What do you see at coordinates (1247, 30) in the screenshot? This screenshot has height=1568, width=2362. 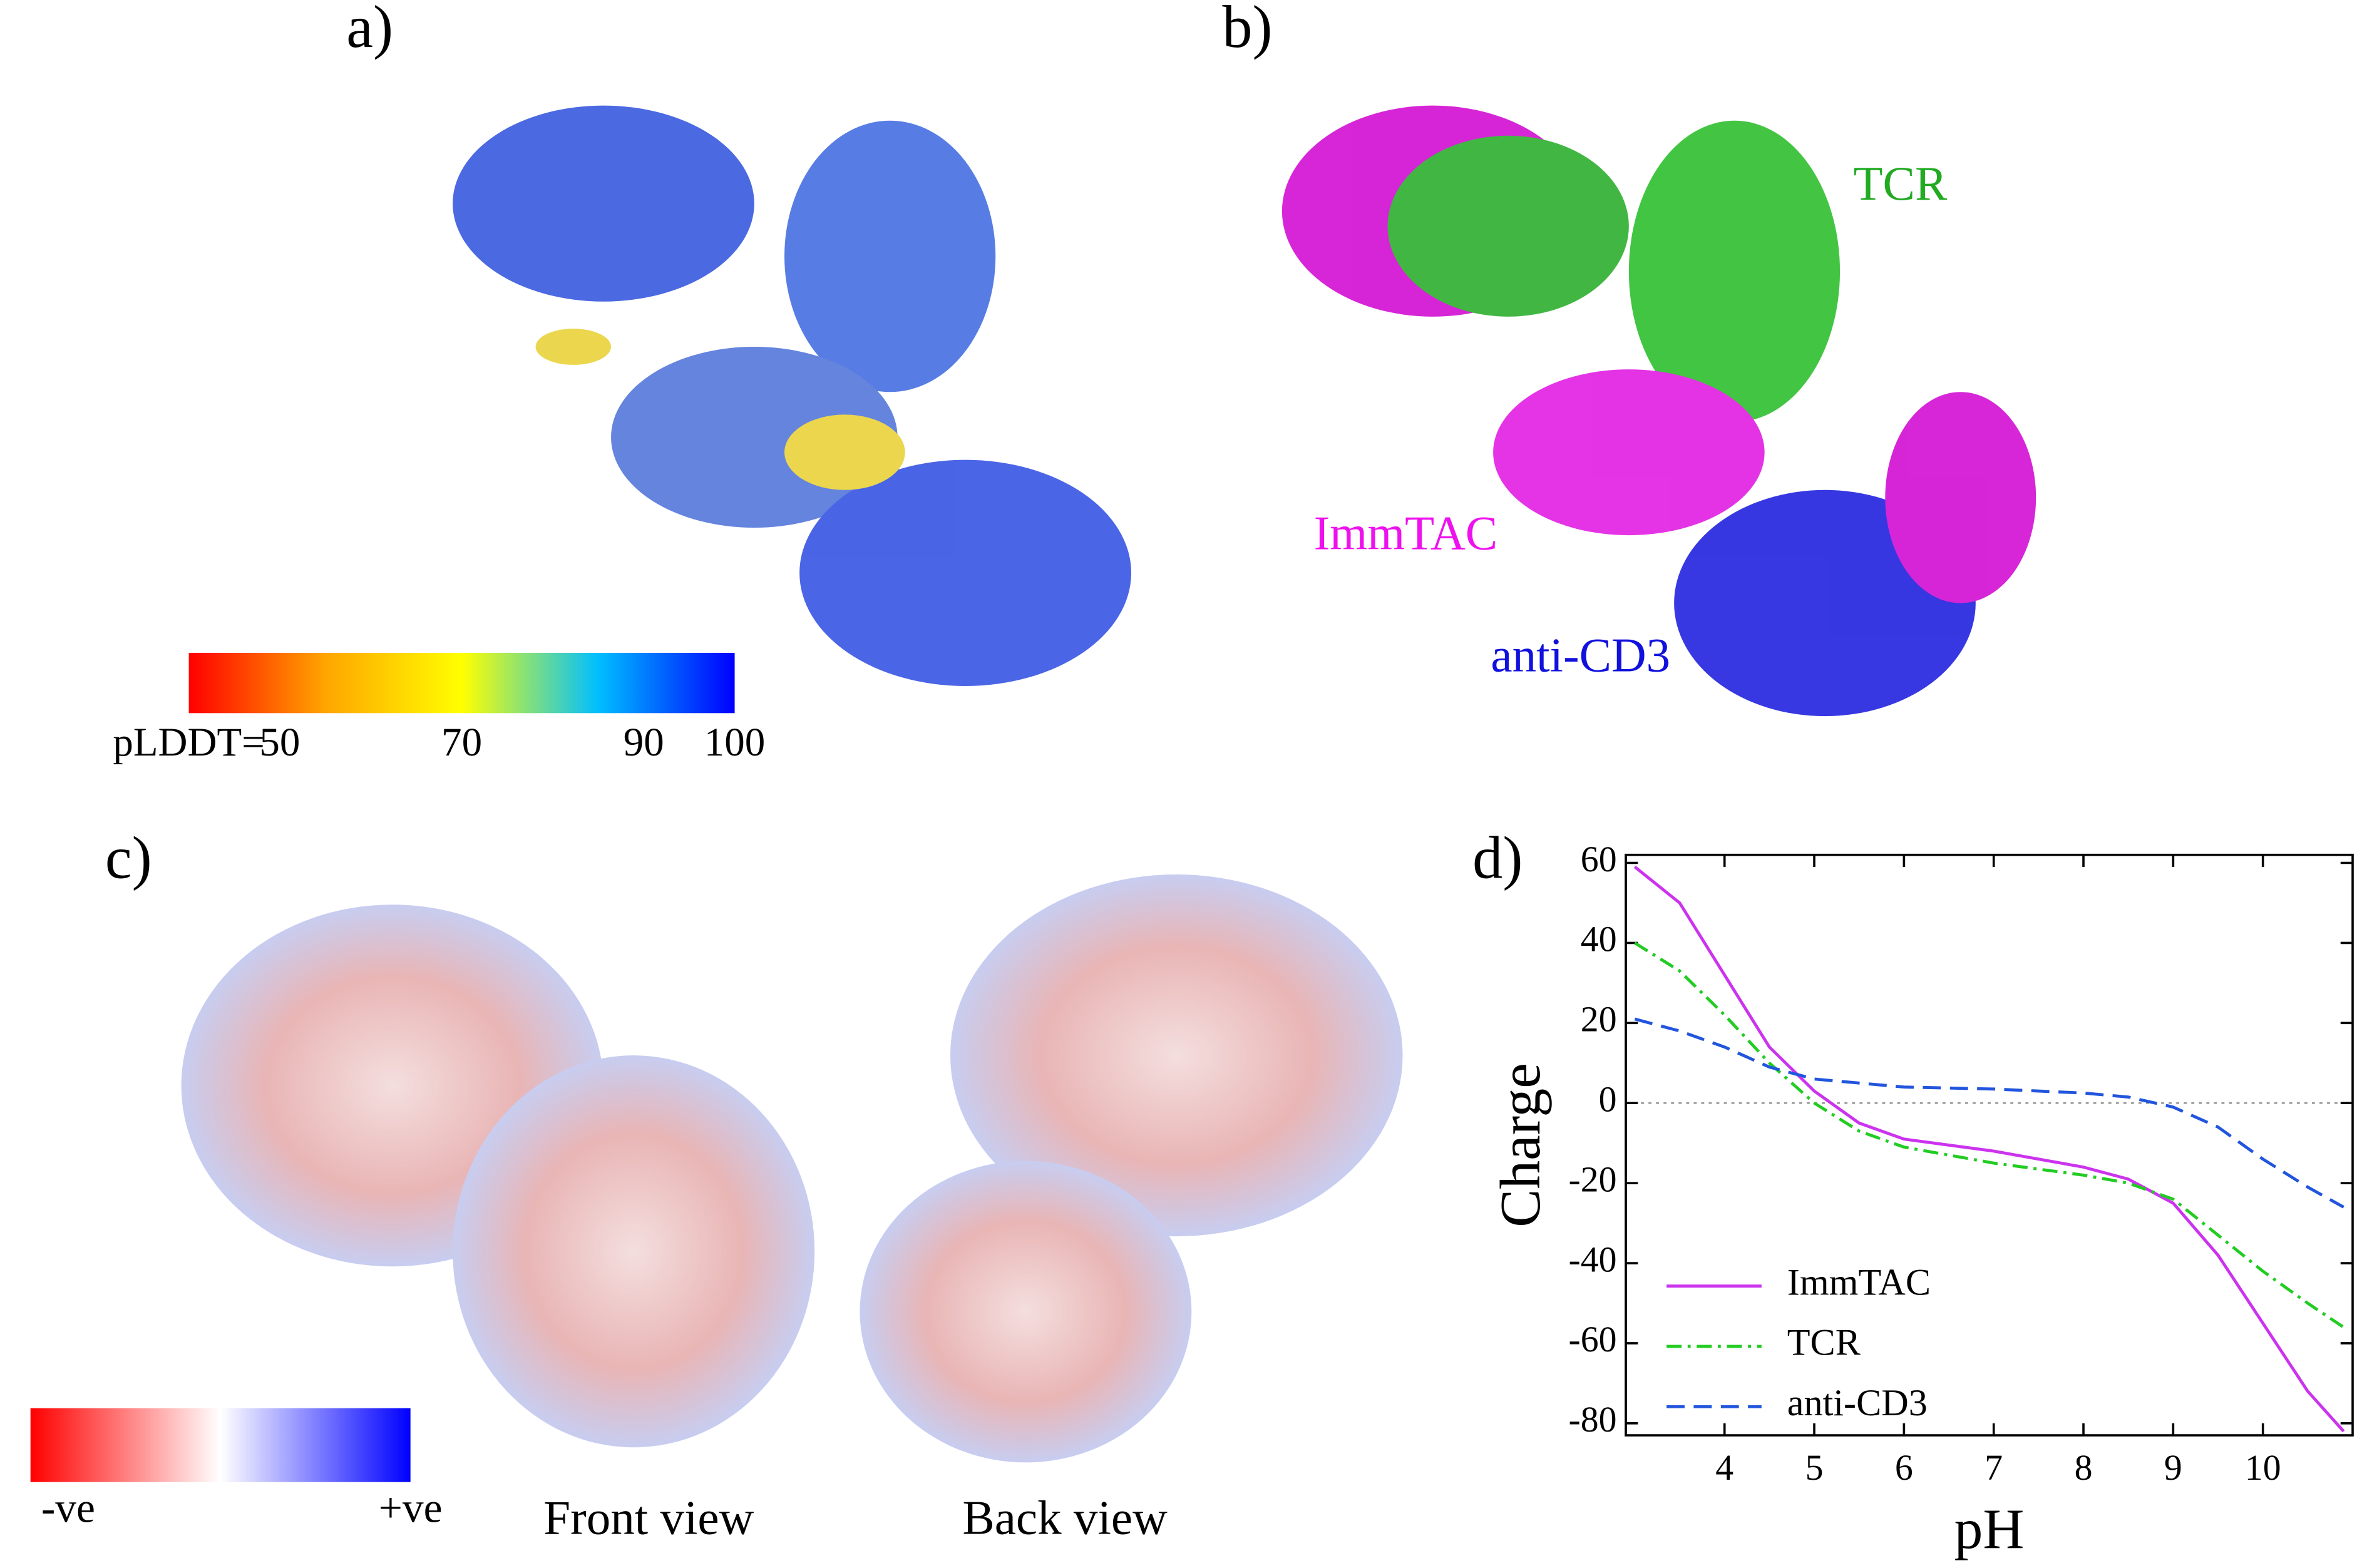 I see `panel-label: b)` at bounding box center [1247, 30].